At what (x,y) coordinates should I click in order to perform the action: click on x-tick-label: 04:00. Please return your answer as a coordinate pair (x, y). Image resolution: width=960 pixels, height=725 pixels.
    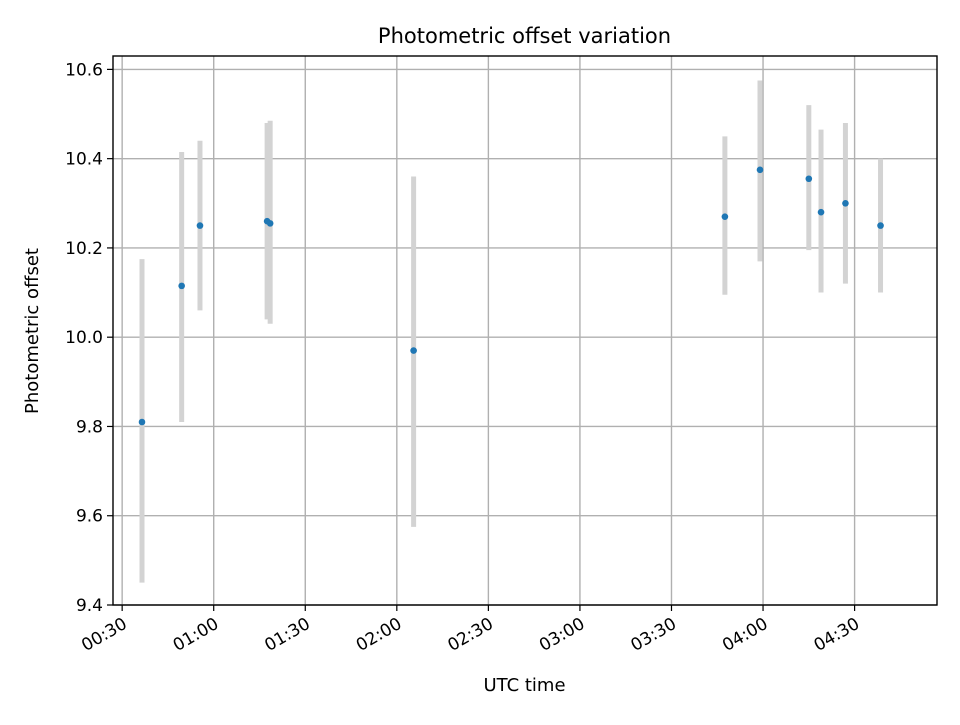
    Looking at the image, I should click on (745, 635).